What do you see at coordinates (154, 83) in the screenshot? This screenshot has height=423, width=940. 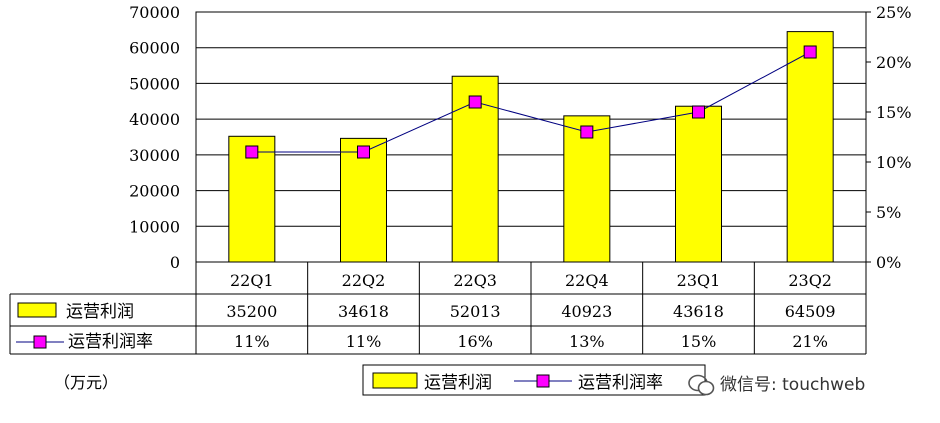 I see `y-left-tick-label: 50000` at bounding box center [154, 83].